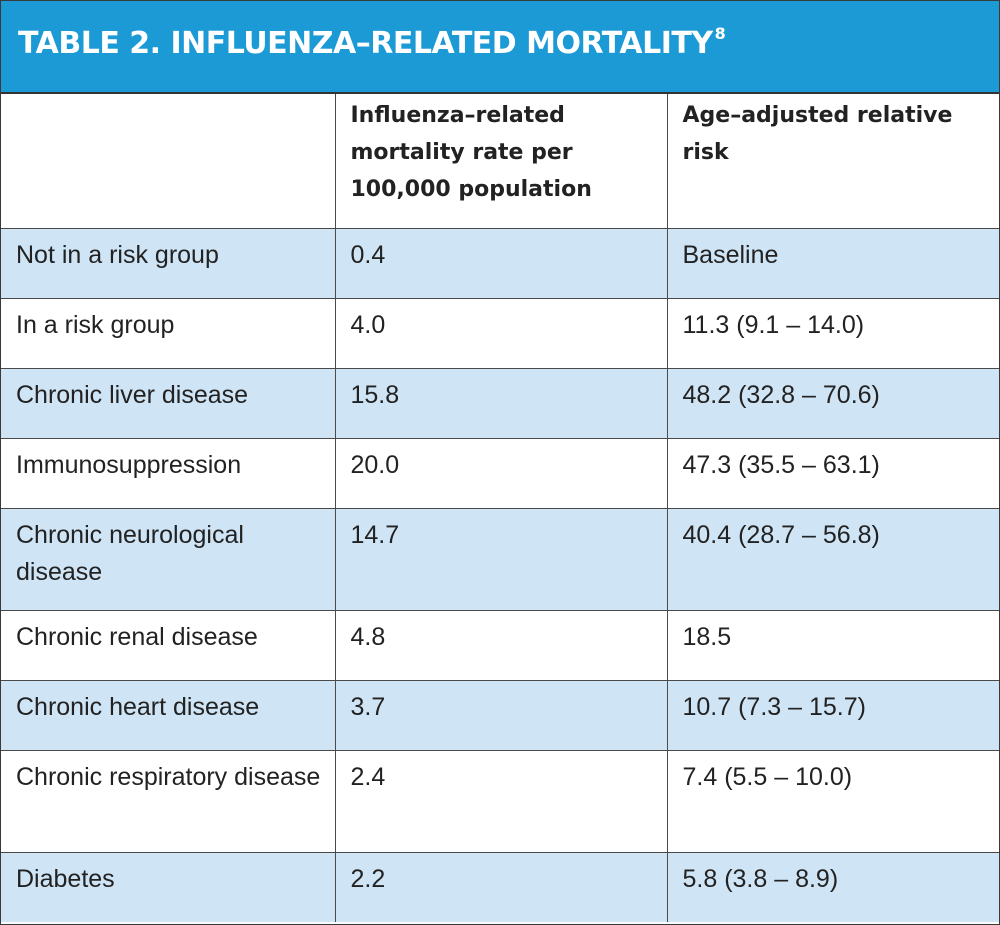 The height and width of the screenshot is (925, 1000). What do you see at coordinates (832, 715) in the screenshot?
I see `cell-risk: 10.7 (7.3 – 15.7)` at bounding box center [832, 715].